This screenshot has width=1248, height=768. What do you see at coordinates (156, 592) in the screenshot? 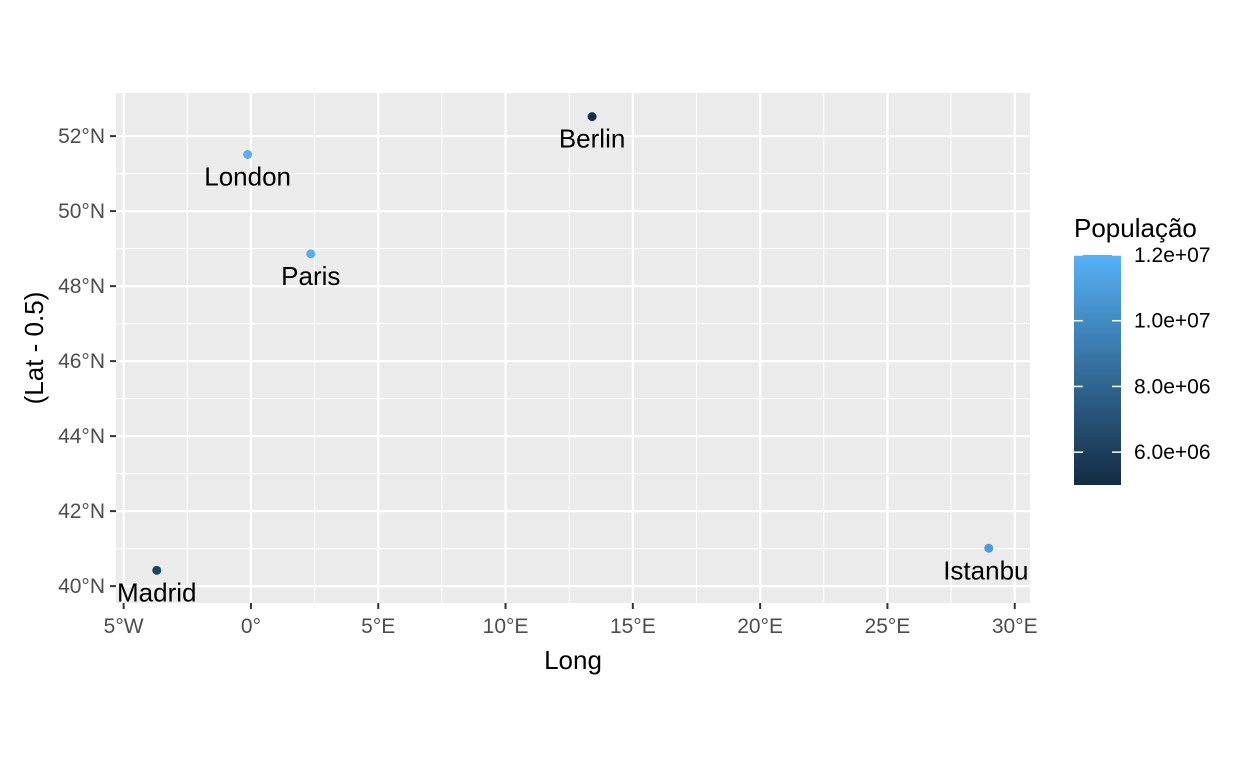
I see `city-label: Madrid` at bounding box center [156, 592].